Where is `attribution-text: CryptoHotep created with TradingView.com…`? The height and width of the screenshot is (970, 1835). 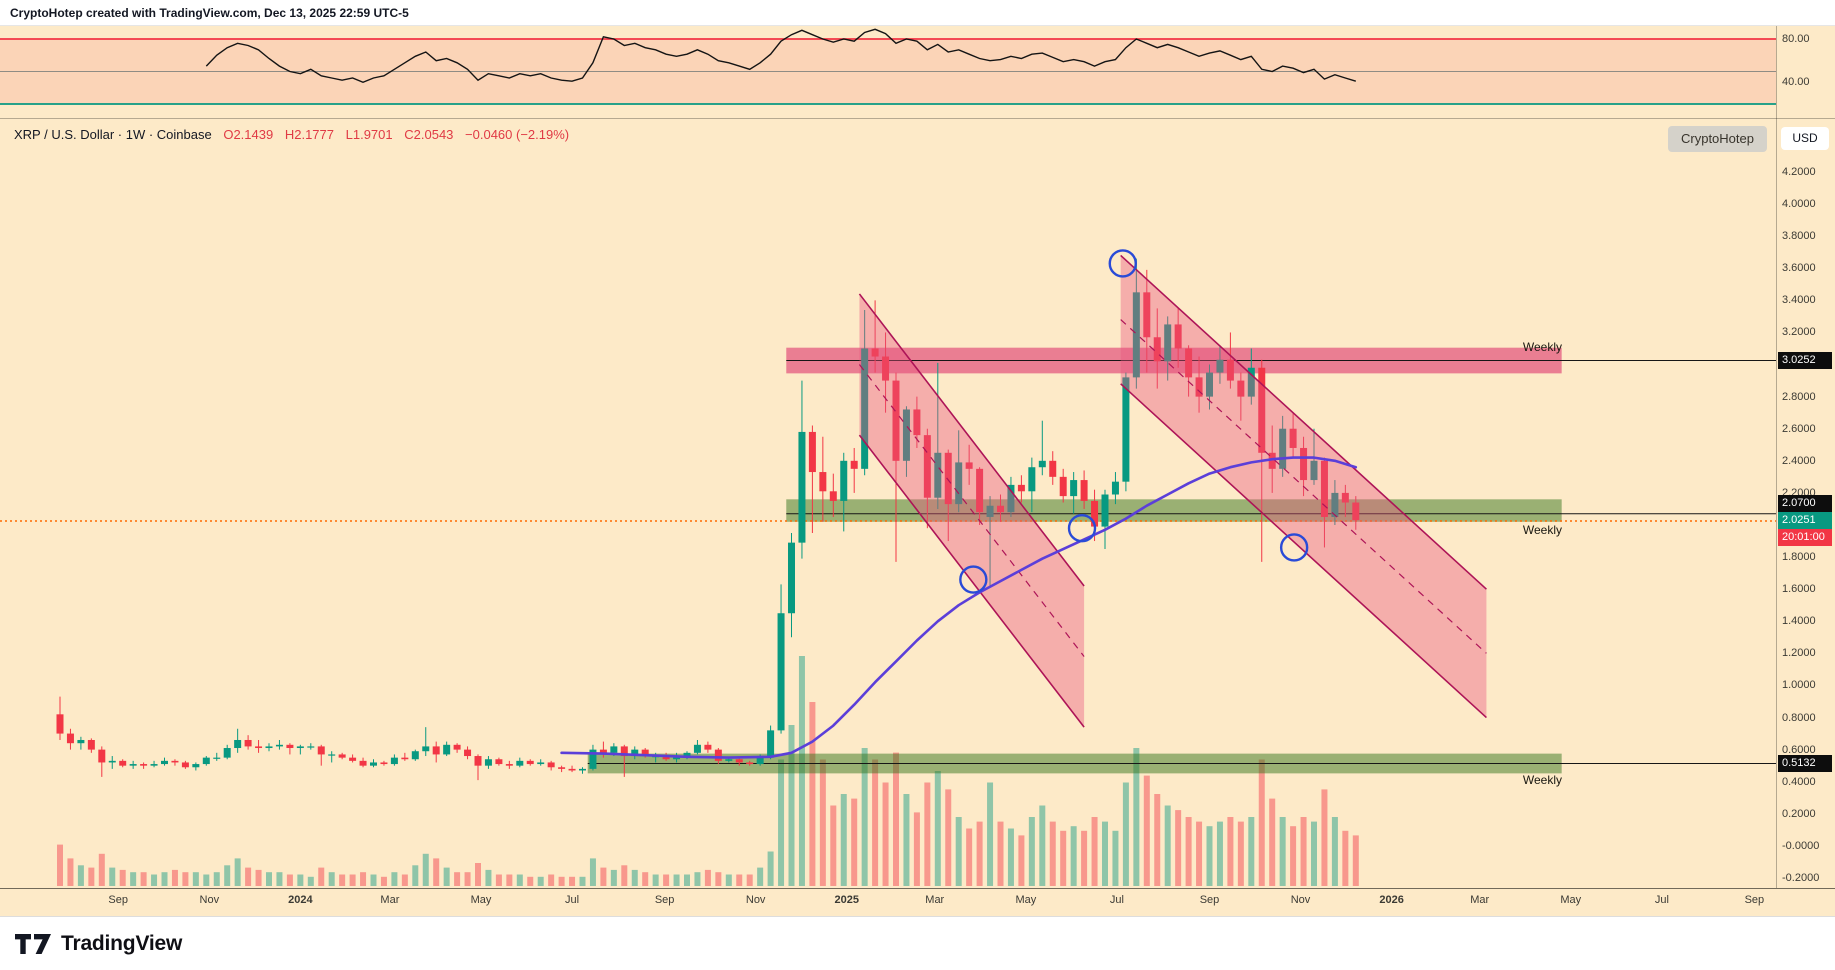 attribution-text: CryptoHotep created with TradingView.com… is located at coordinates (209, 12).